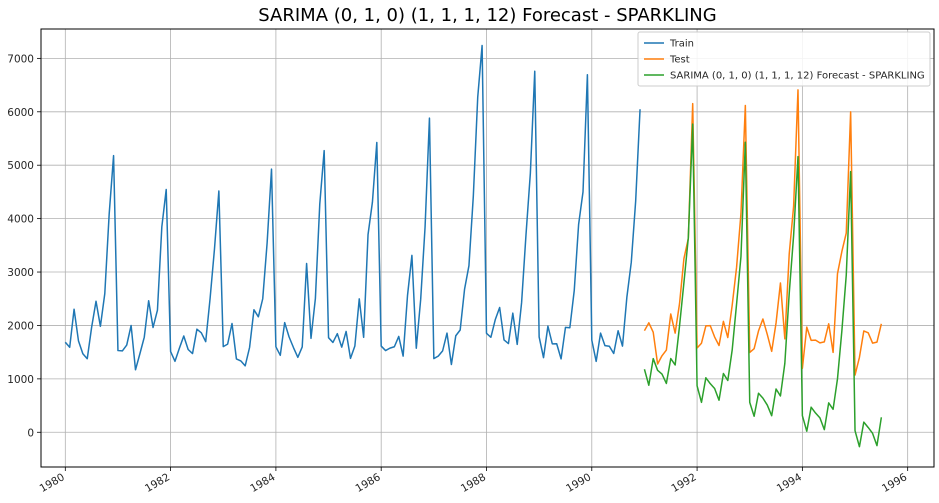 The height and width of the screenshot is (503, 939). What do you see at coordinates (157, 483) in the screenshot?
I see `x-tick-label: 1982` at bounding box center [157, 483].